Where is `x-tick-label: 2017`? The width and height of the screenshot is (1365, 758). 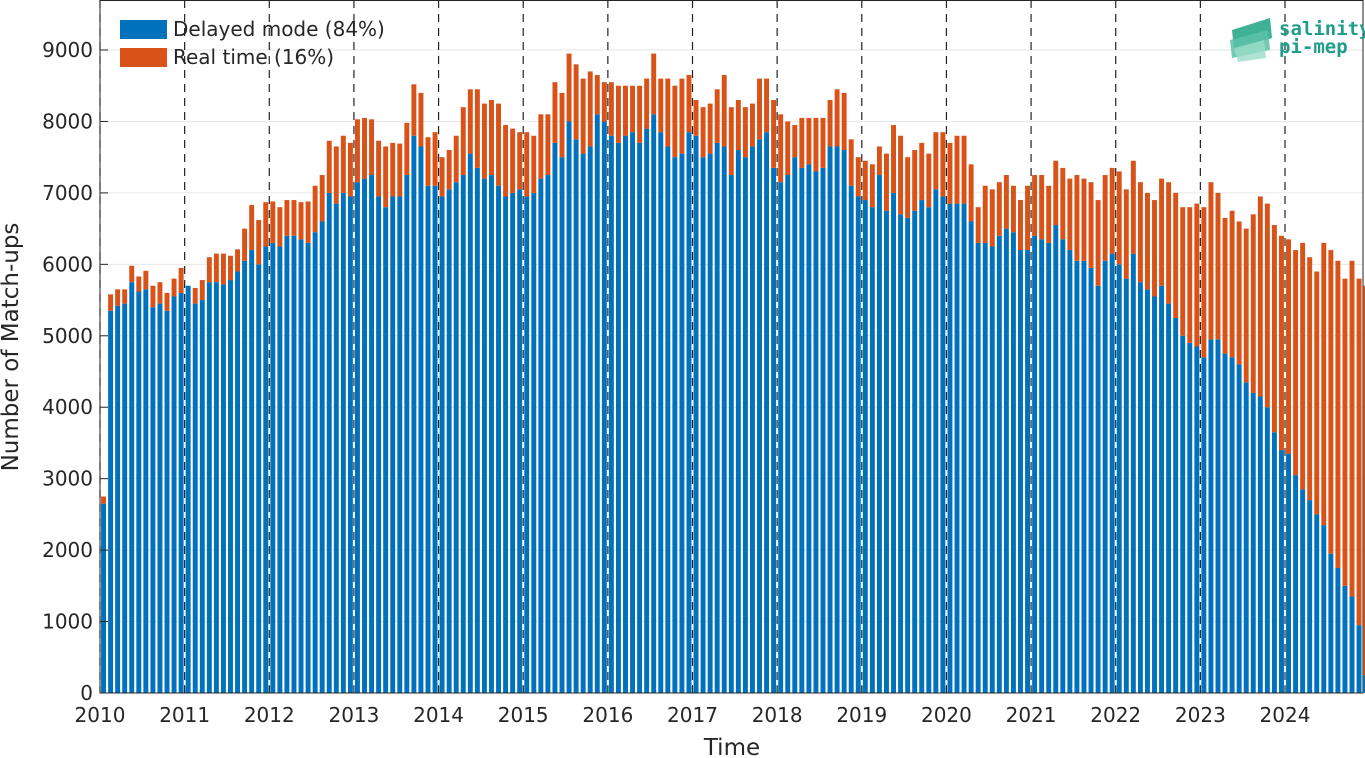 x-tick-label: 2017 is located at coordinates (692, 715).